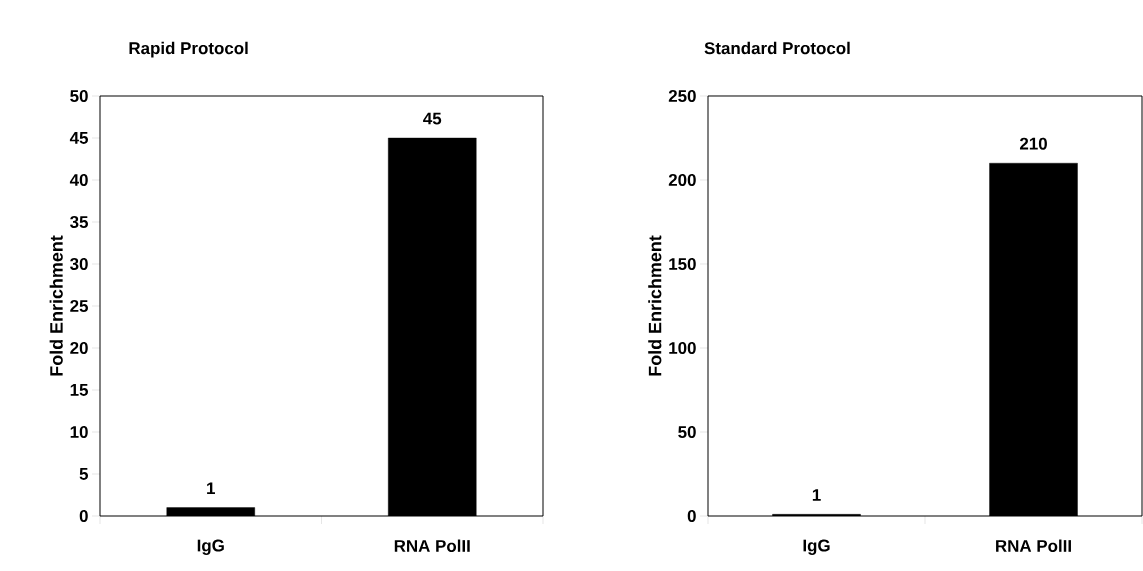 The image size is (1143, 571). Describe the element at coordinates (432, 118) in the screenshot. I see `data-label: 45` at that location.